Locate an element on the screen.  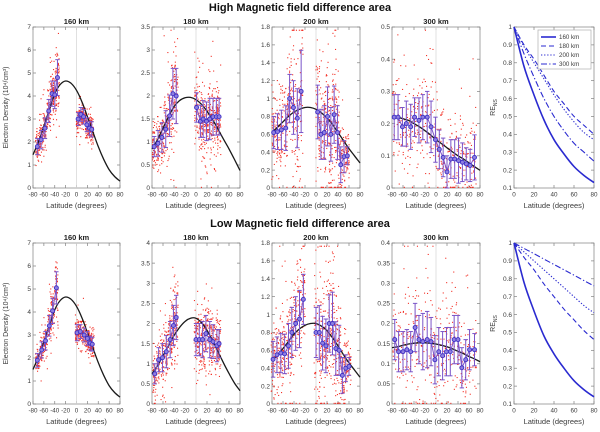
series-200-km is located at coordinates (554, 278).